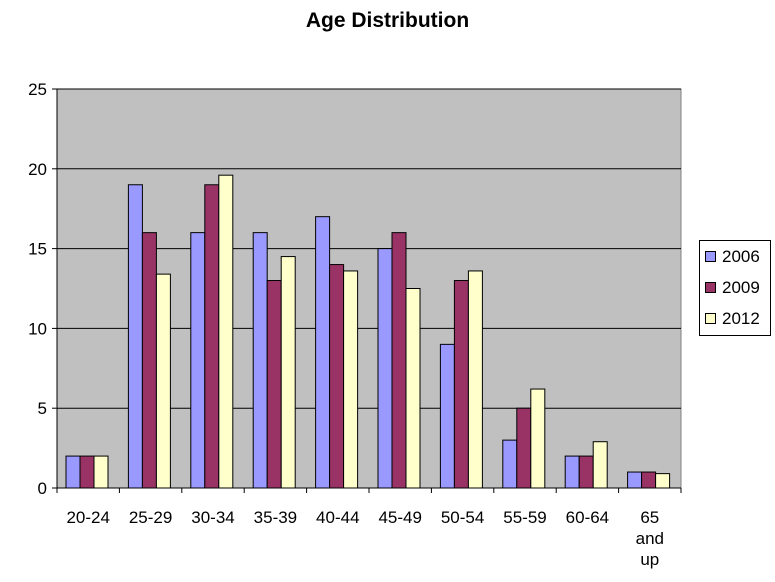  Describe the element at coordinates (37, 328) in the screenshot. I see `y-tick-label: 10` at that location.